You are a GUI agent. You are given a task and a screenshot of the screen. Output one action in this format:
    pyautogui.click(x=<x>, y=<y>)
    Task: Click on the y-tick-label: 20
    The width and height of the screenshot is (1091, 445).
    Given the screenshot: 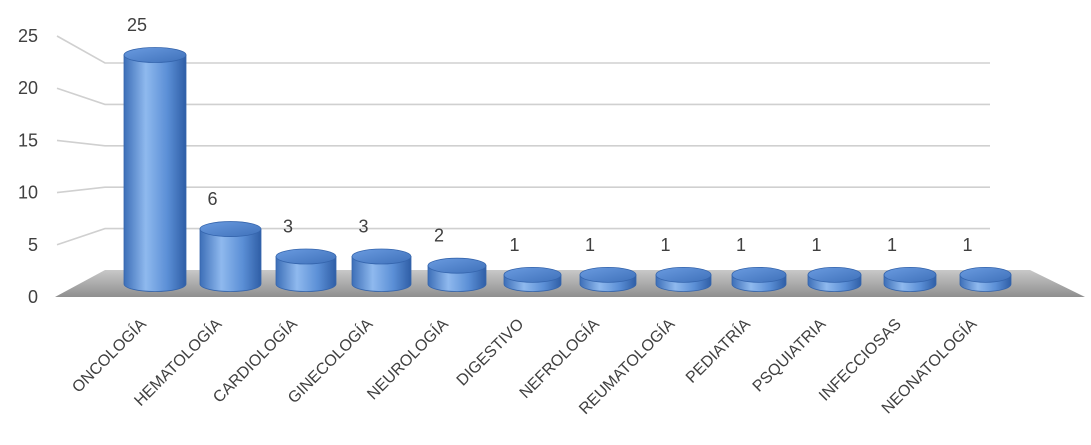 What is the action you would take?
    pyautogui.click(x=28, y=88)
    